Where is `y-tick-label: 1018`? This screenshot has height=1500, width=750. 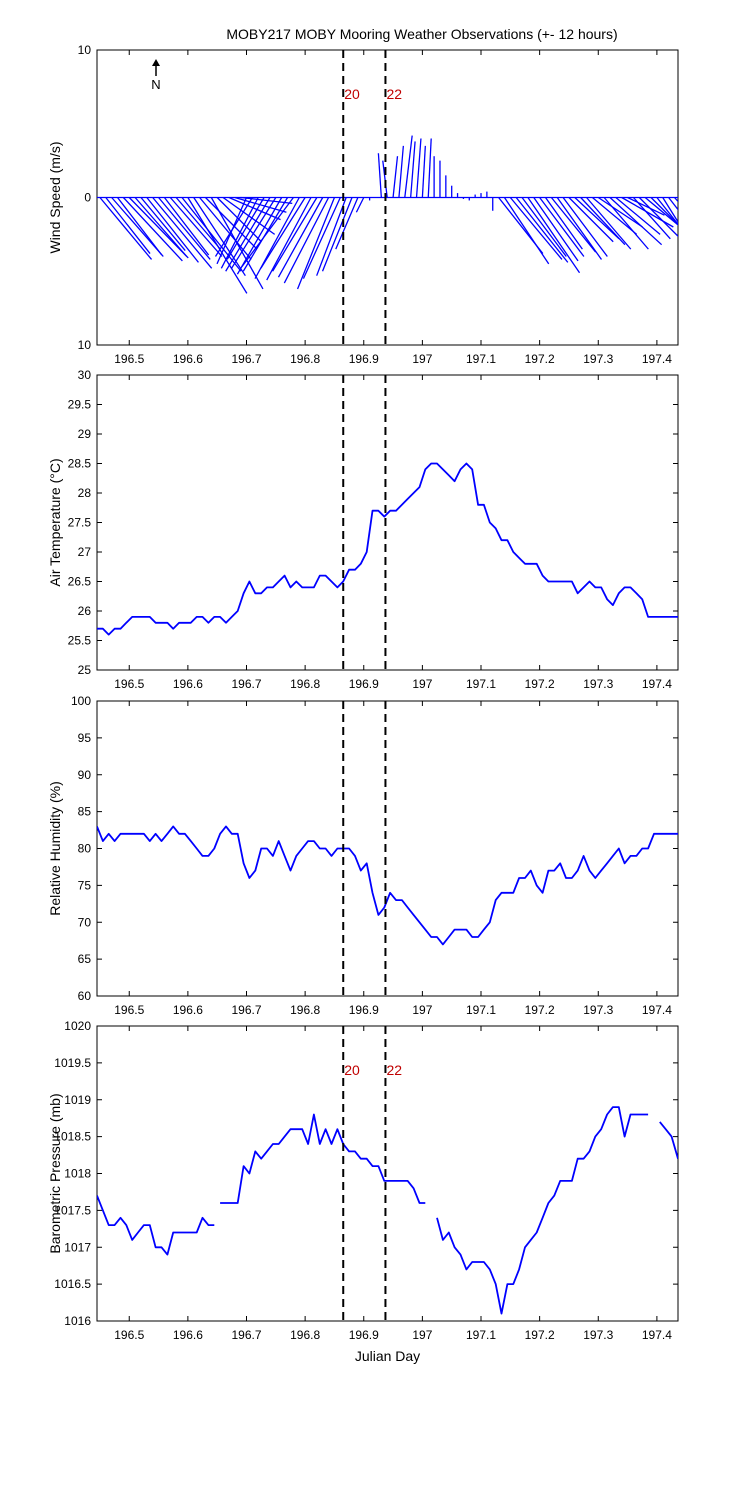 y-tick-label: 1018 is located at coordinates (77, 1174).